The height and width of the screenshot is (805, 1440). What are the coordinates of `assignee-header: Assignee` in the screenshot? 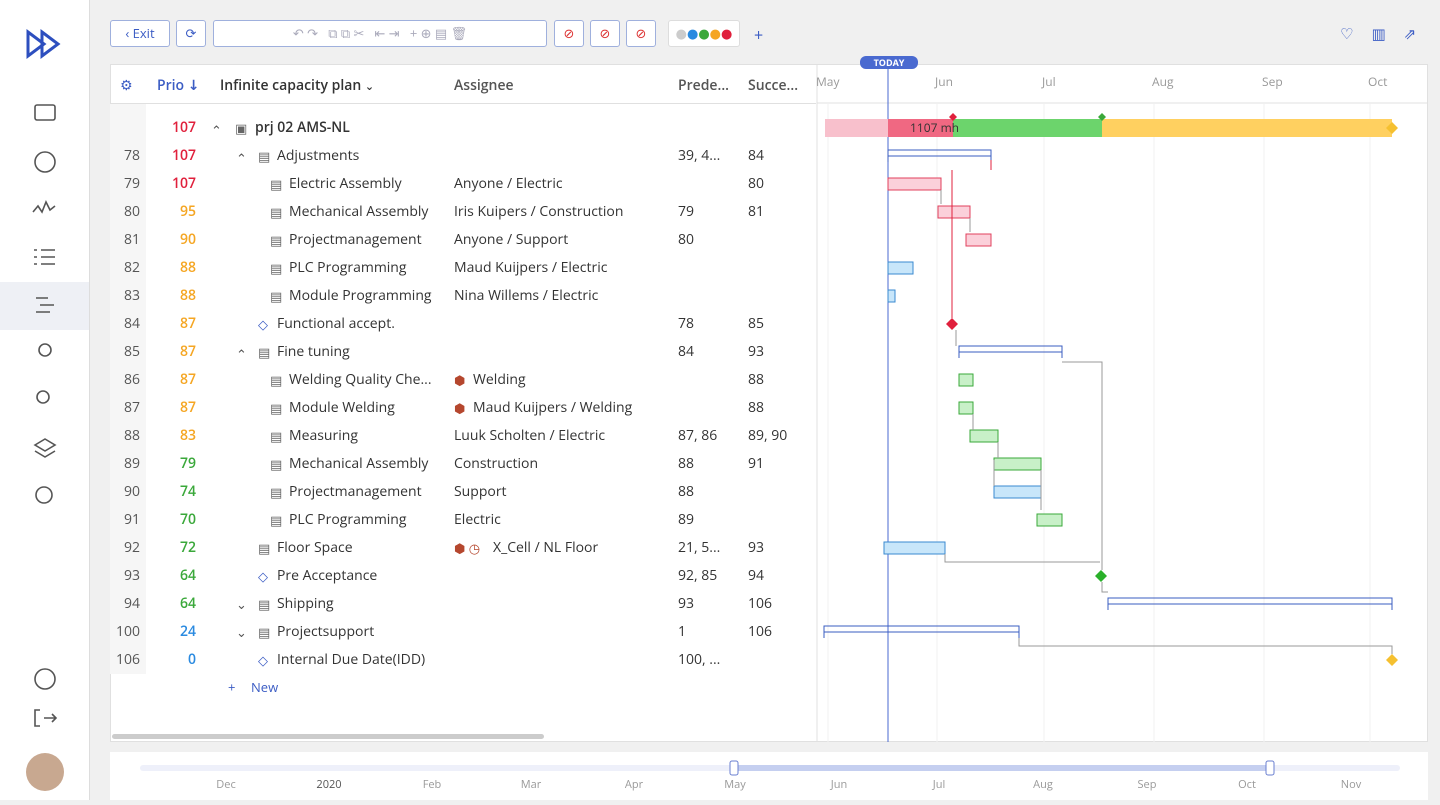 It's located at (484, 85).